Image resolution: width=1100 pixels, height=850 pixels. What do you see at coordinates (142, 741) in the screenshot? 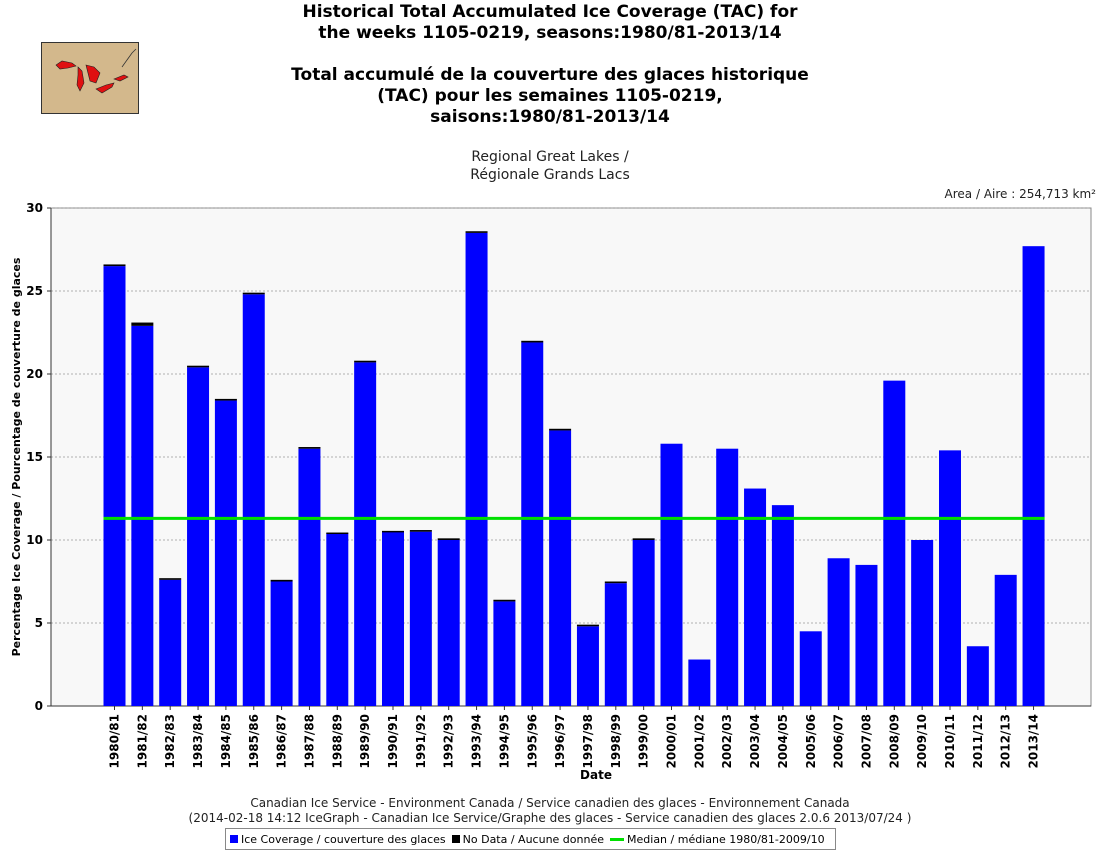
I see `x-tick-label: 1981/82` at bounding box center [142, 741].